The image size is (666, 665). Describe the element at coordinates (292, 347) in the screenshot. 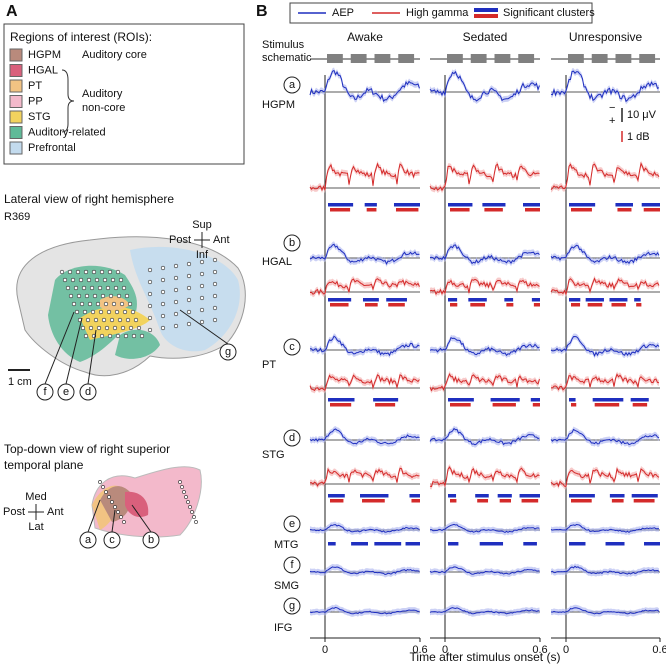

I see `marker-label: c` at that location.